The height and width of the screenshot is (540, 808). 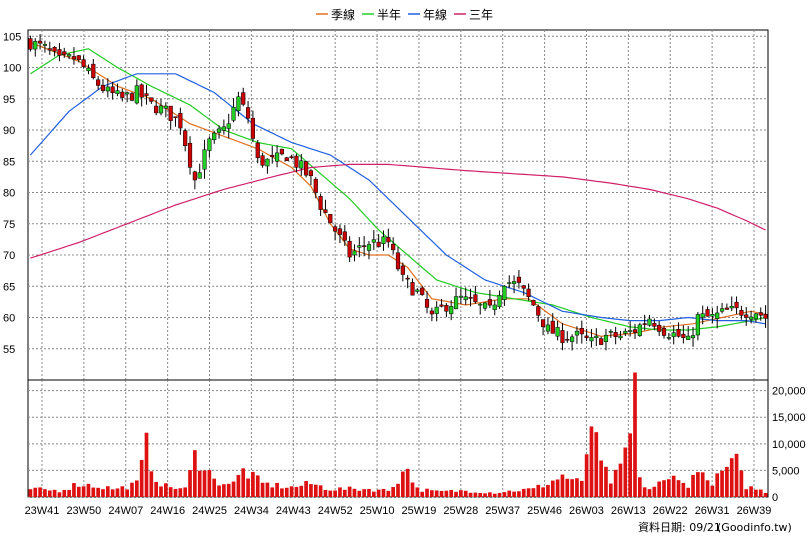 What do you see at coordinates (9, 225) in the screenshot?
I see `price-tick-label: 75` at bounding box center [9, 225].